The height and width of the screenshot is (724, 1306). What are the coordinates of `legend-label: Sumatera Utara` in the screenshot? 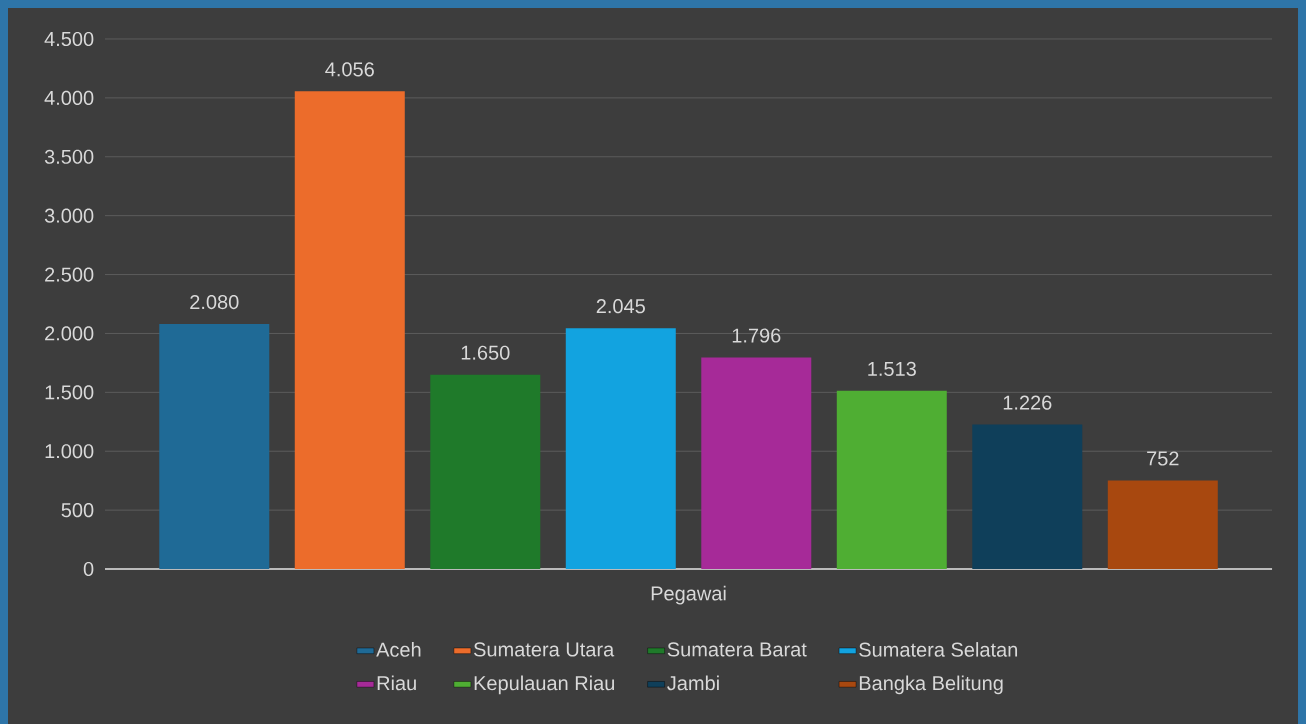 It's located at (544, 649).